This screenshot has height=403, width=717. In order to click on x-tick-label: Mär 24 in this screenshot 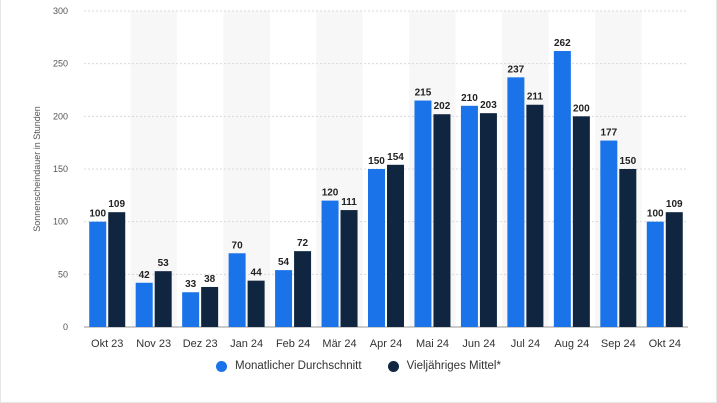, I will do `click(339, 344)`.